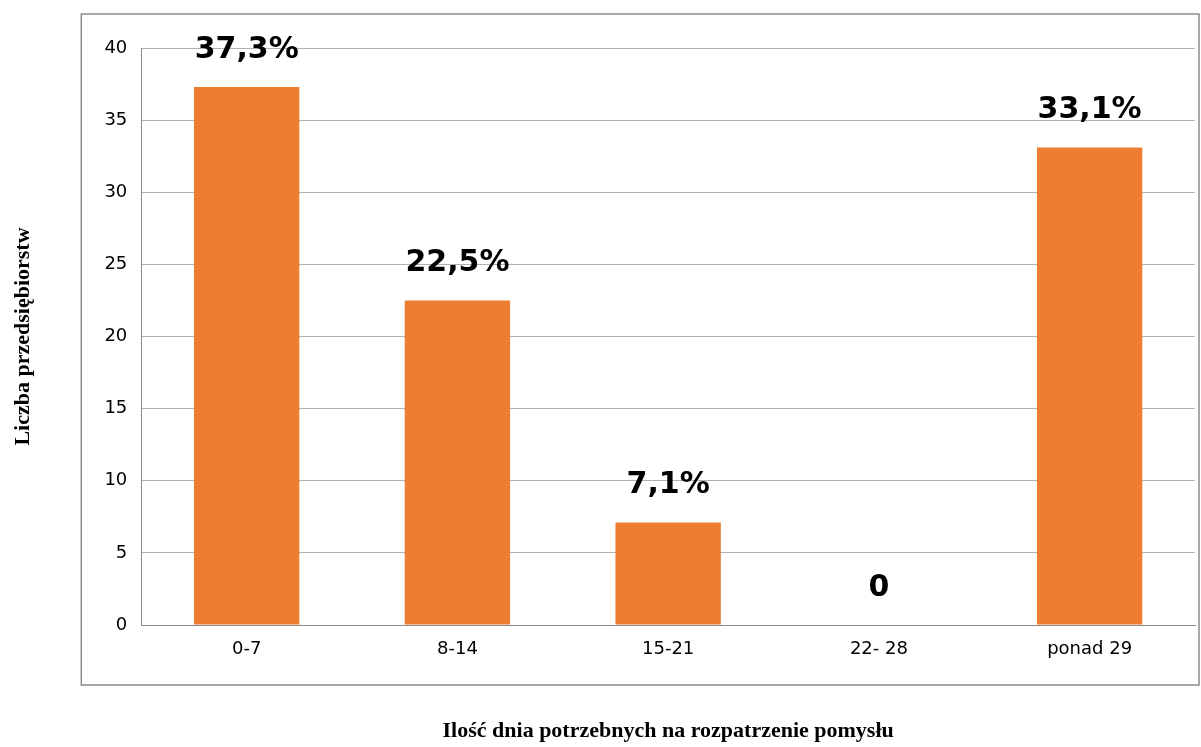  Describe the element at coordinates (116, 190) in the screenshot. I see `y-tick-label: 30` at that location.